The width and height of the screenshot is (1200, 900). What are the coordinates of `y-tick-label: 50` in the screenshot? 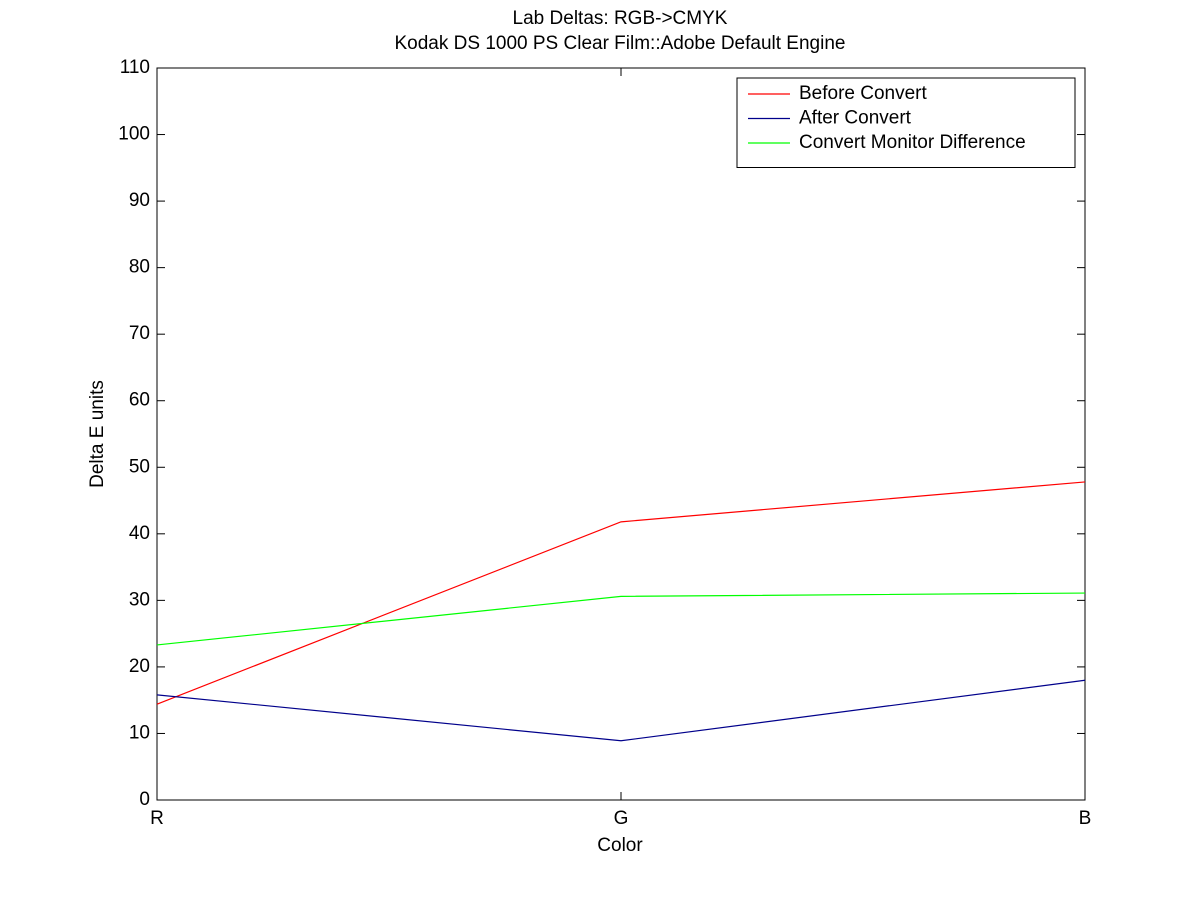 It's located at (139, 466).